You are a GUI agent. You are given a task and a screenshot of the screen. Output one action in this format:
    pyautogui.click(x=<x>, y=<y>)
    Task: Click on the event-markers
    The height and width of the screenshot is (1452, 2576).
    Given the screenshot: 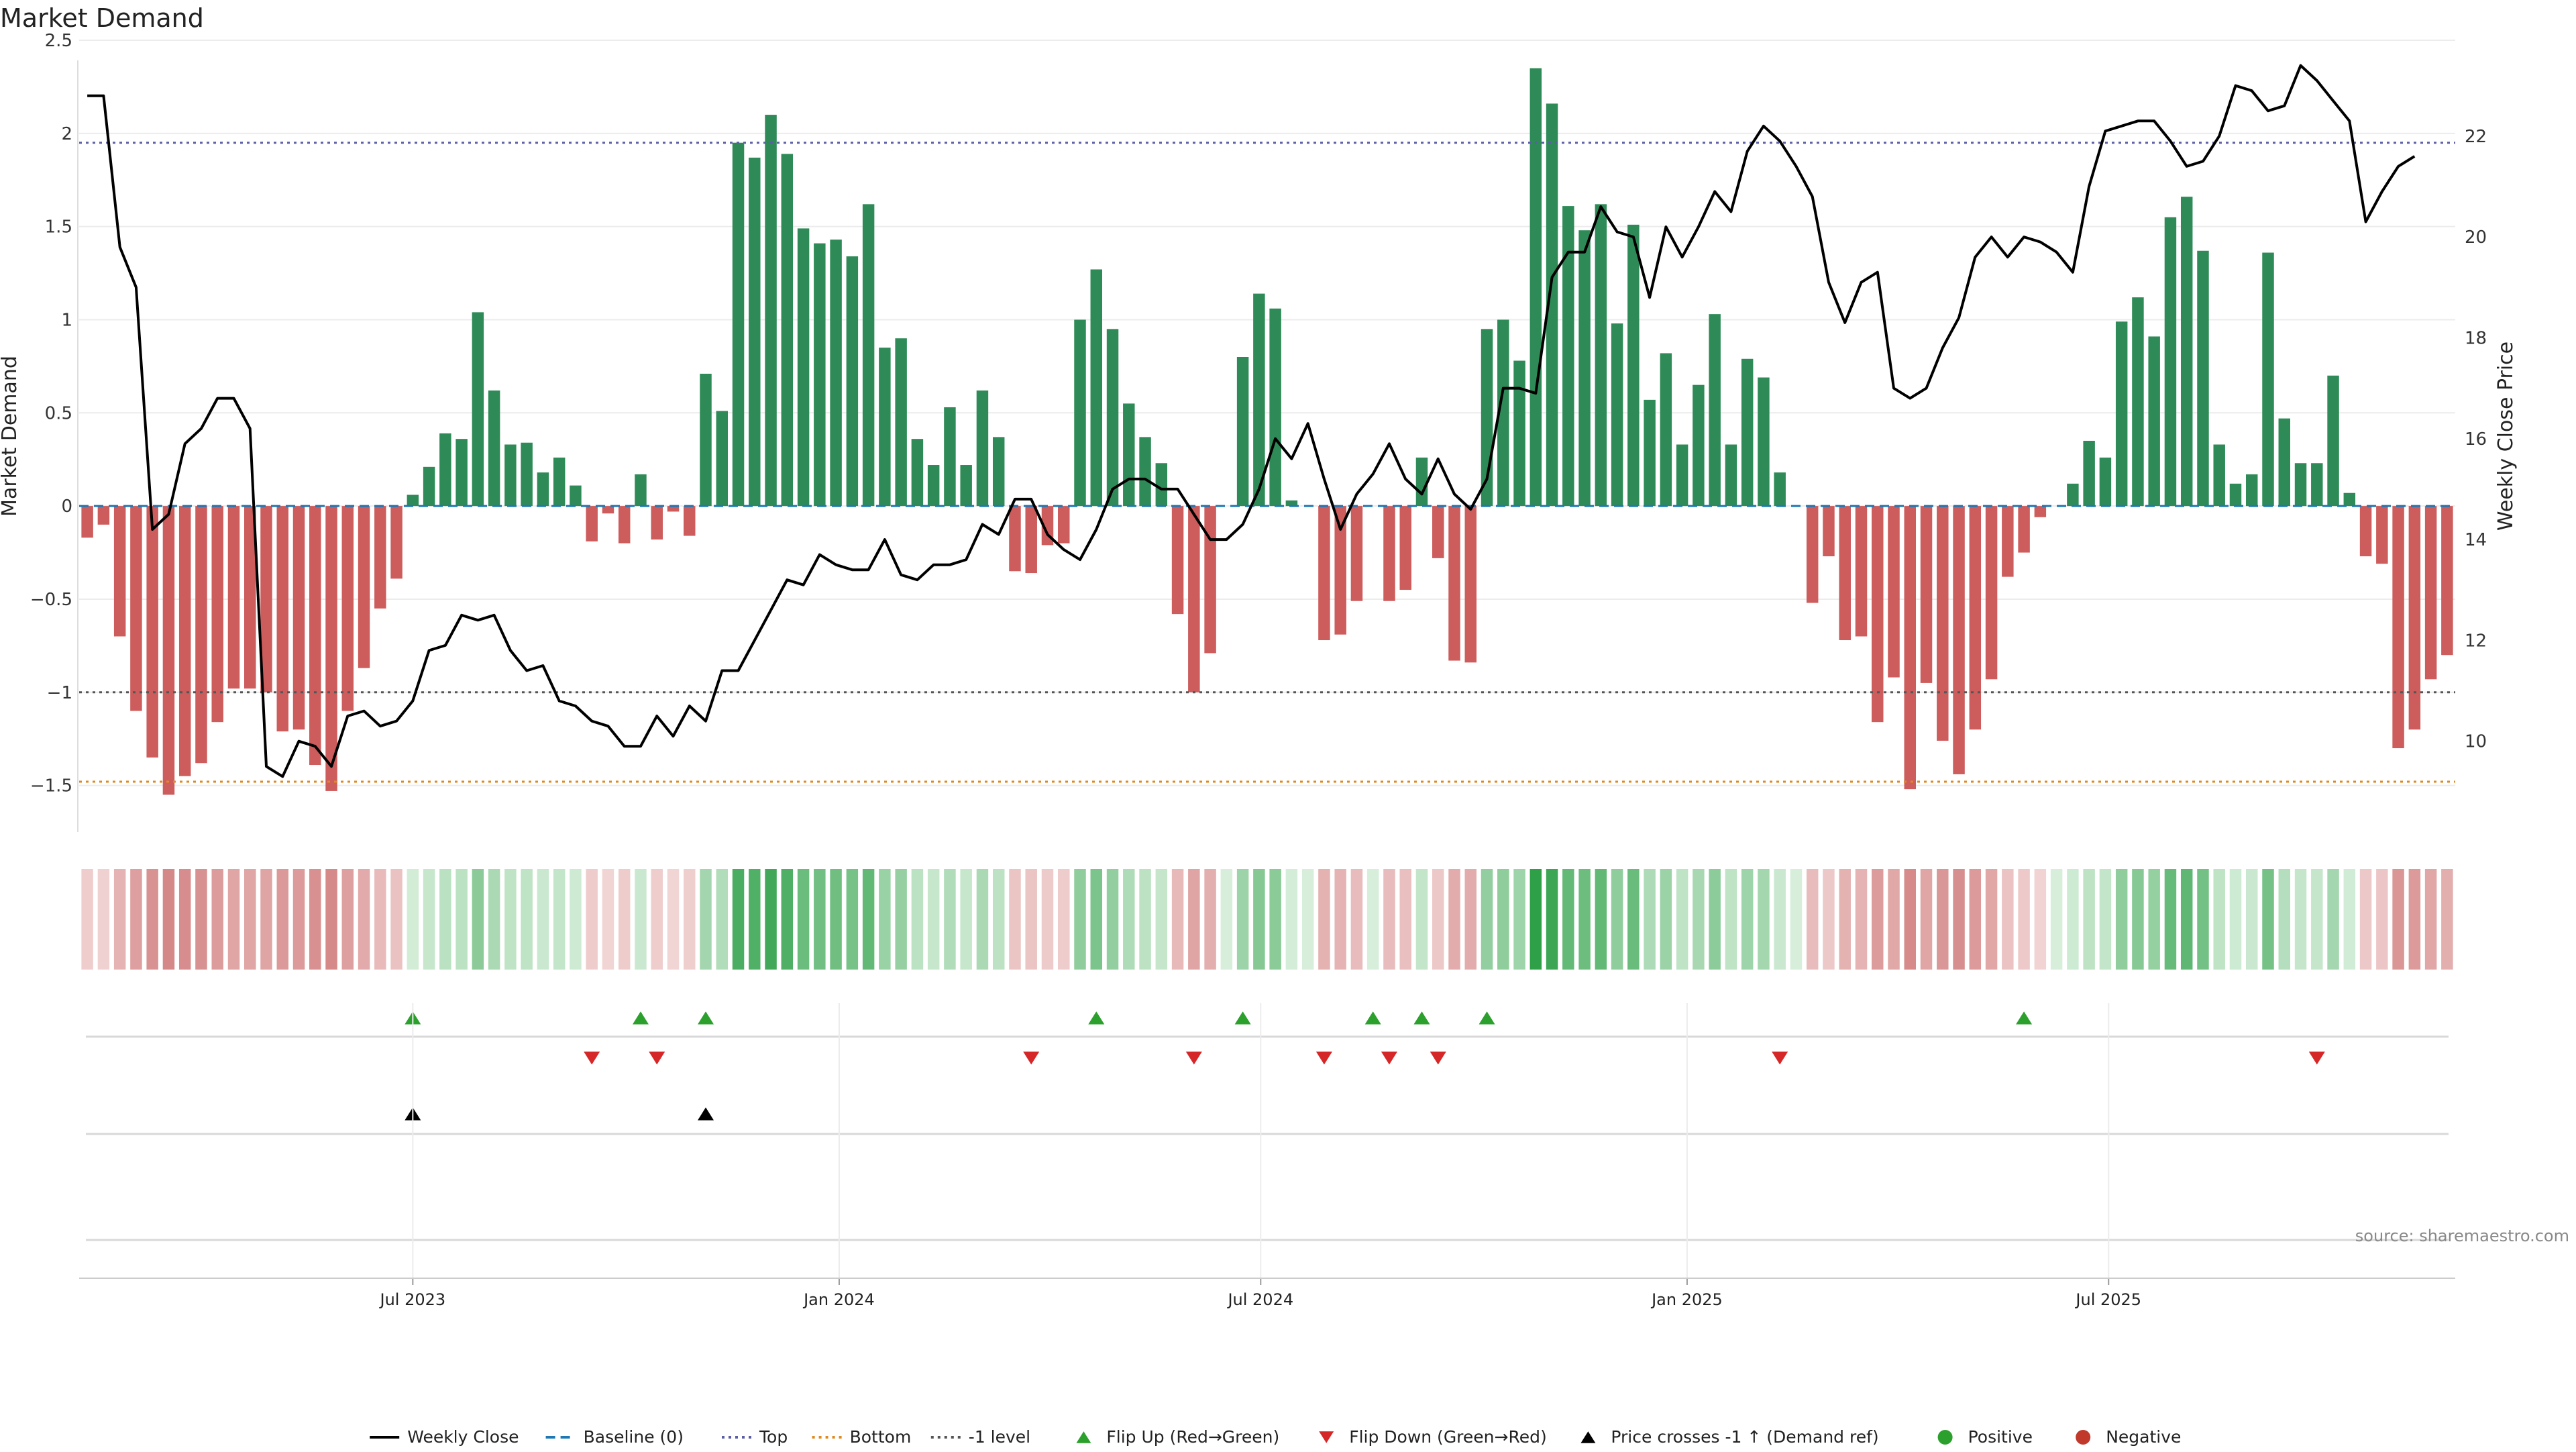 What is the action you would take?
    pyautogui.click(x=1267, y=1126)
    